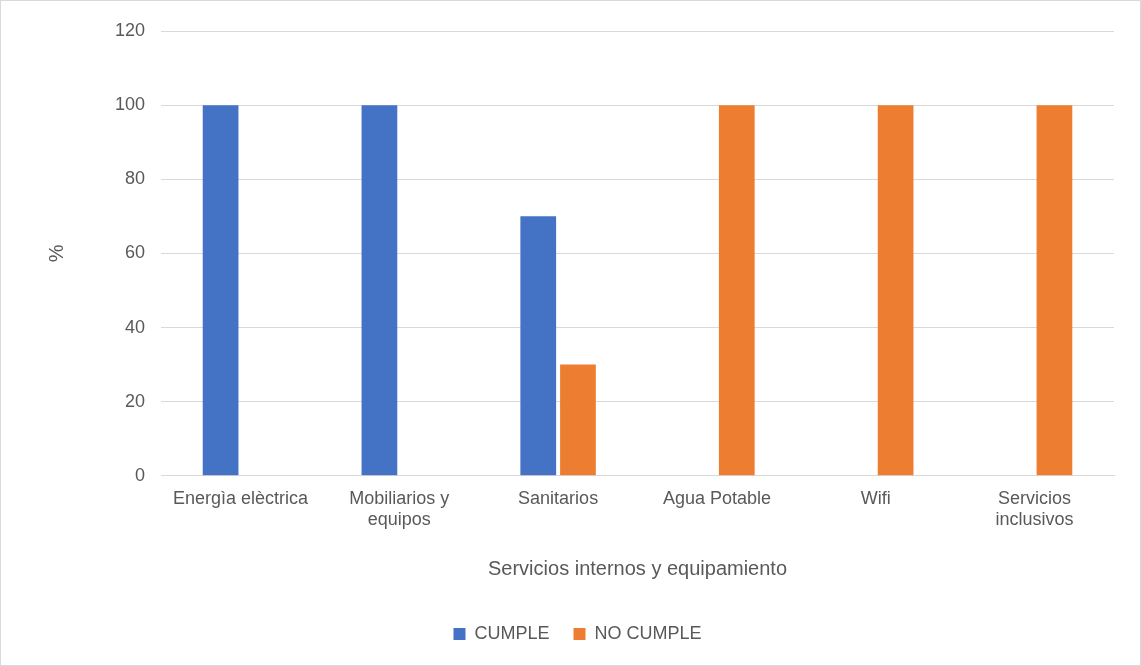 The height and width of the screenshot is (666, 1141). What do you see at coordinates (1034, 508) in the screenshot?
I see `x-tick-label: Servicios inclusivos` at bounding box center [1034, 508].